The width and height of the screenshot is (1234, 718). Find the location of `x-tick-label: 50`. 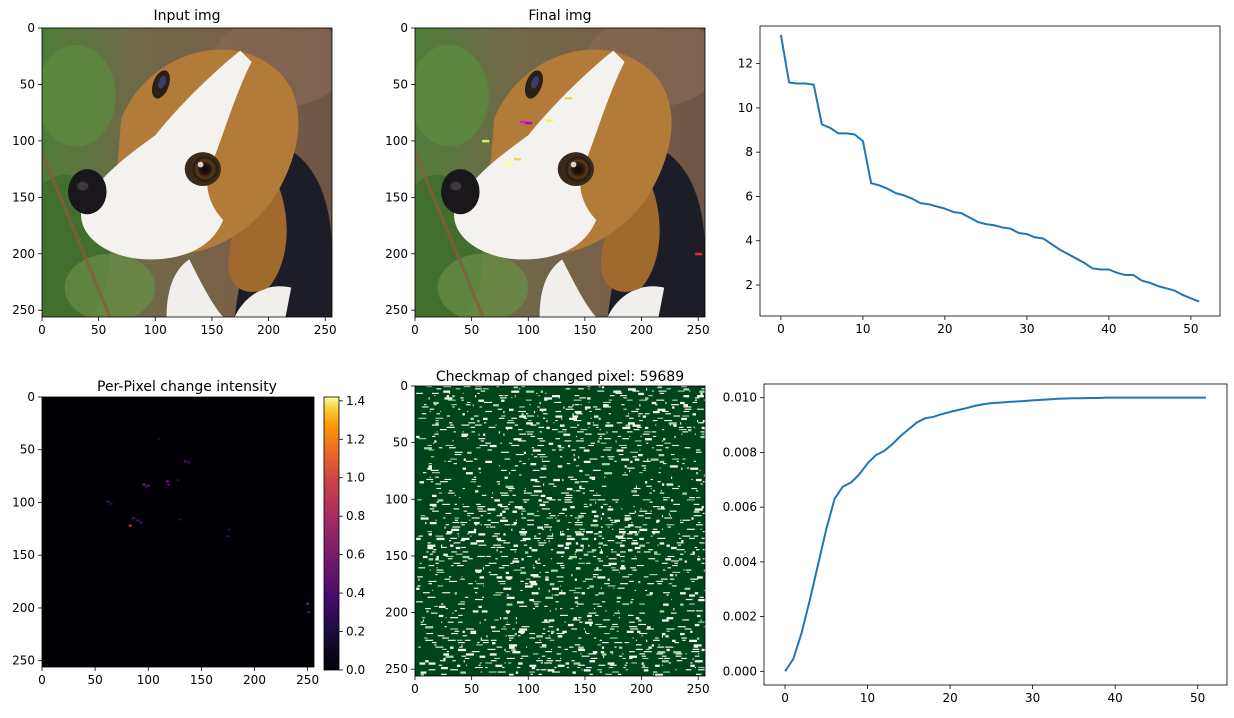

x-tick-label: 50 is located at coordinates (471, 330).